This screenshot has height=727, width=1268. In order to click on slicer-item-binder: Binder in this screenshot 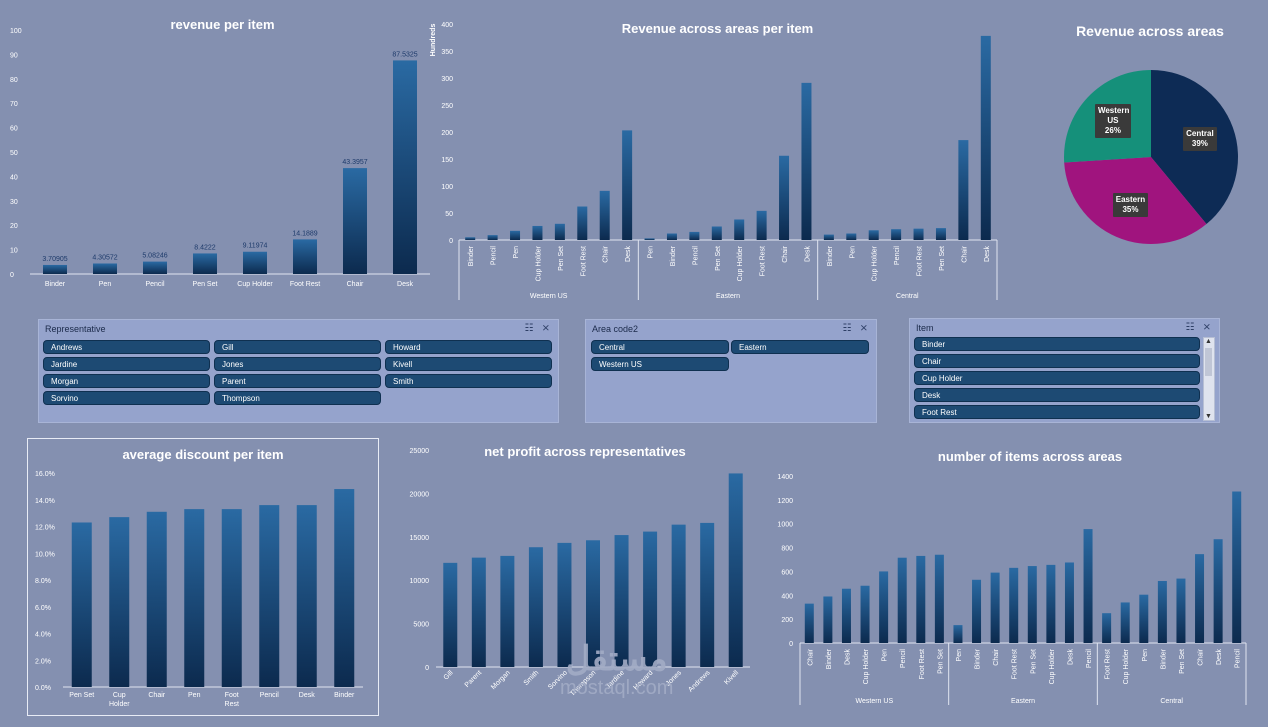, I will do `click(1057, 344)`.